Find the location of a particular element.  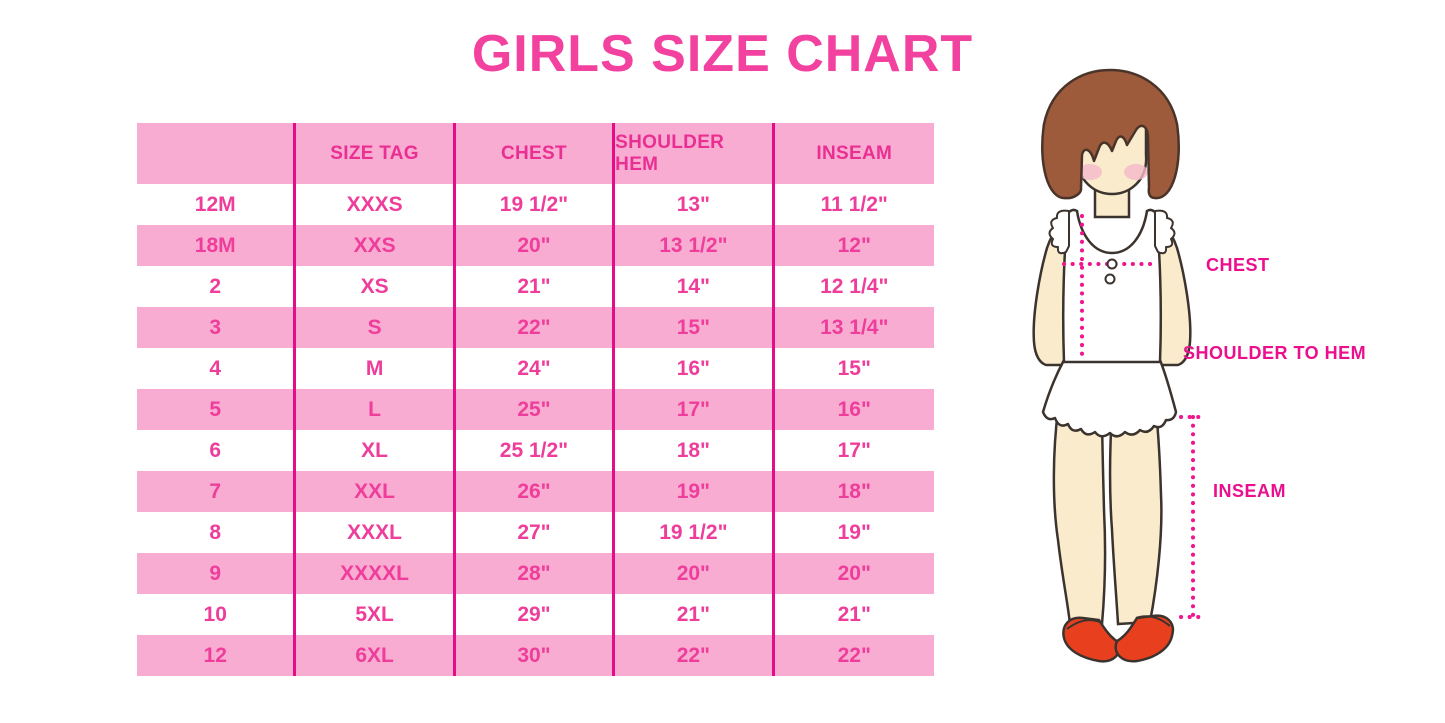

inseam-label: INSEAM is located at coordinates (1249, 491).